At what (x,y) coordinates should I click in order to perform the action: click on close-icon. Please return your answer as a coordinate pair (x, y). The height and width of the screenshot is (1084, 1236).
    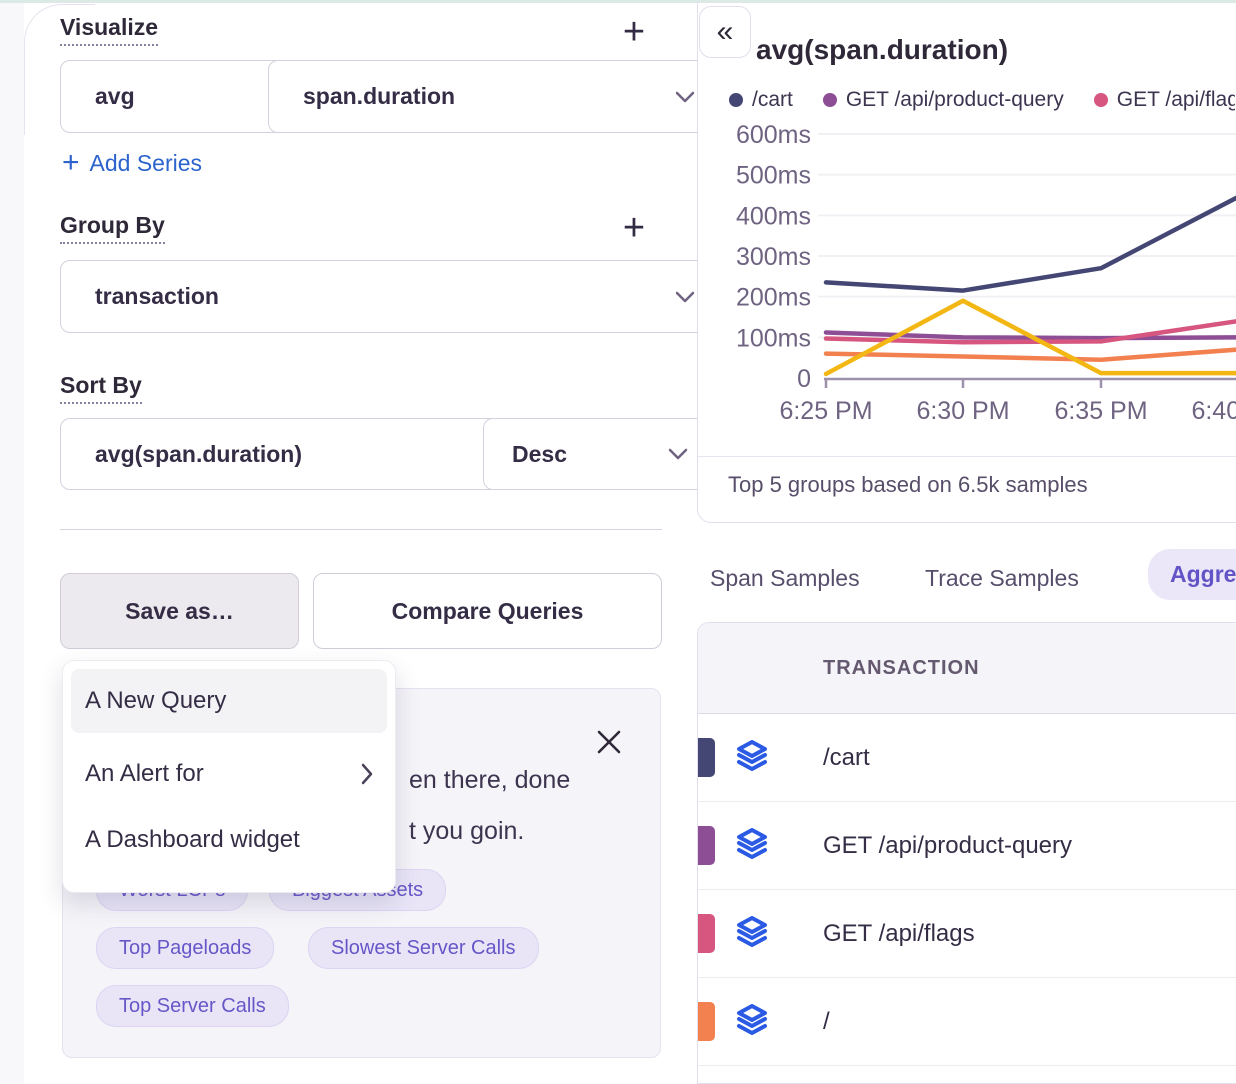
    Looking at the image, I should click on (609, 742).